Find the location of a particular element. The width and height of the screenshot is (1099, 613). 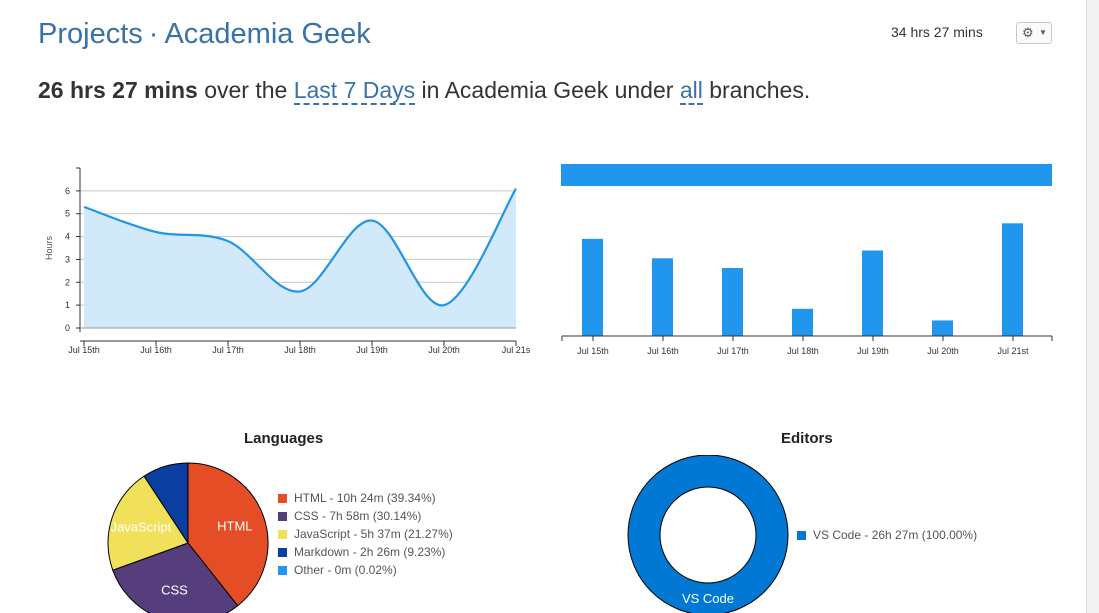

total-time-badge: 34 hrs 27 mins is located at coordinates (937, 32).